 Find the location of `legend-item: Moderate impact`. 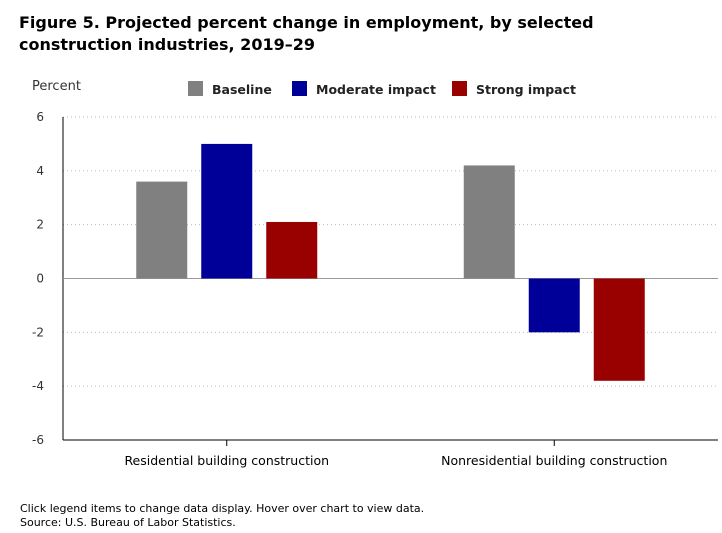

legend-item: Moderate impact is located at coordinates (364, 89).